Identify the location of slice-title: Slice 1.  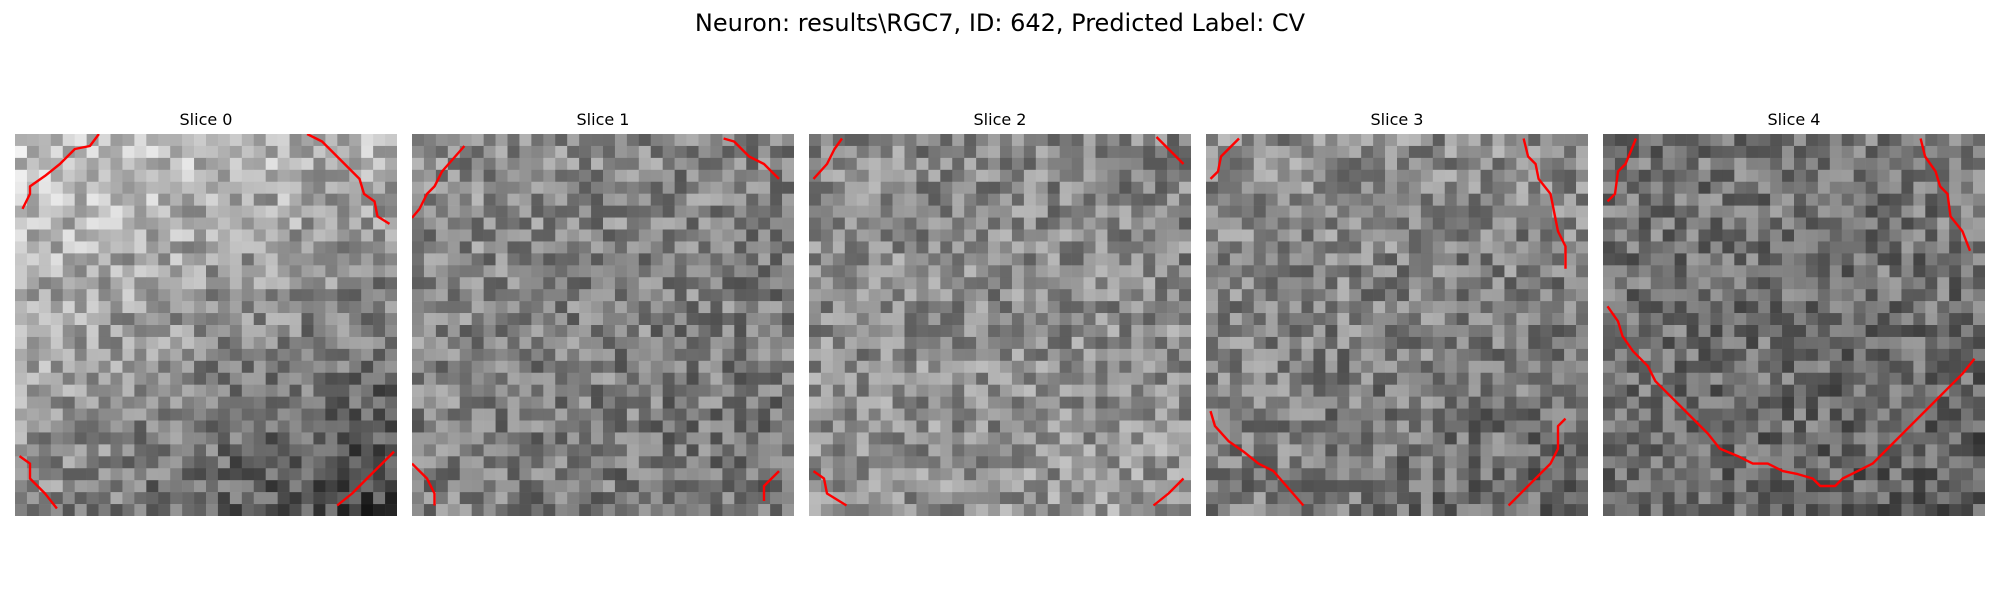
(603, 119).